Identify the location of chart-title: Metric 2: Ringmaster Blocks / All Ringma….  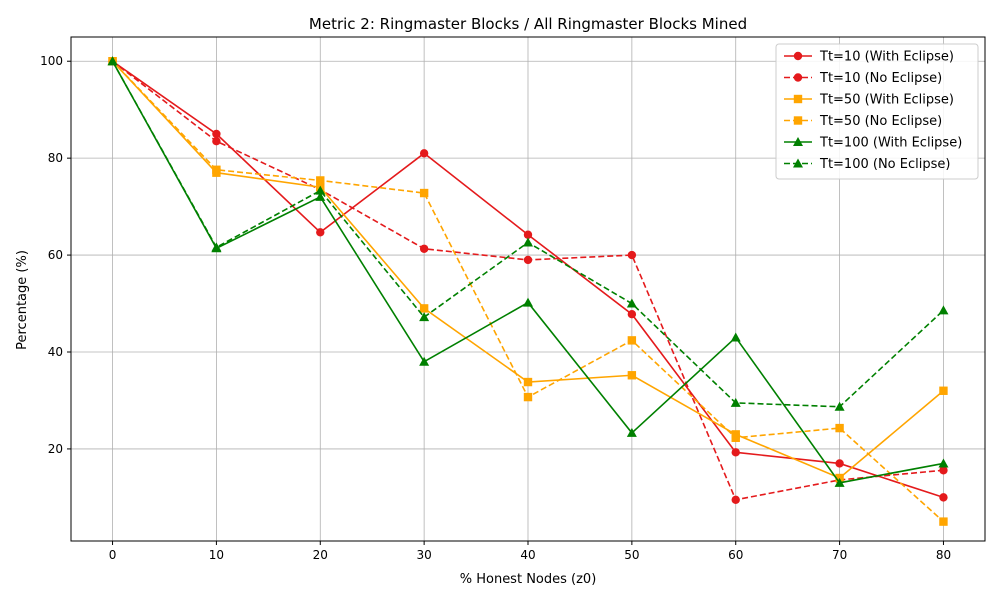
(528, 24).